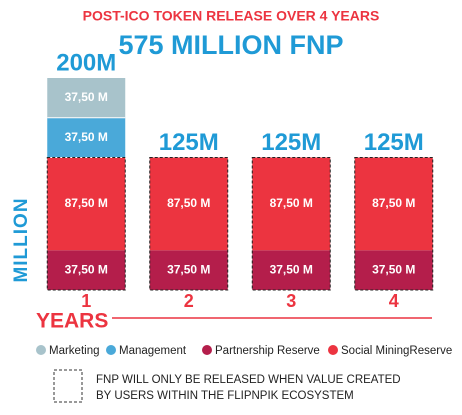 Image resolution: width=462 pixels, height=415 pixels. Describe the element at coordinates (230, 45) in the screenshot. I see `chart-subtitle: 575 MILLION FNP` at that location.